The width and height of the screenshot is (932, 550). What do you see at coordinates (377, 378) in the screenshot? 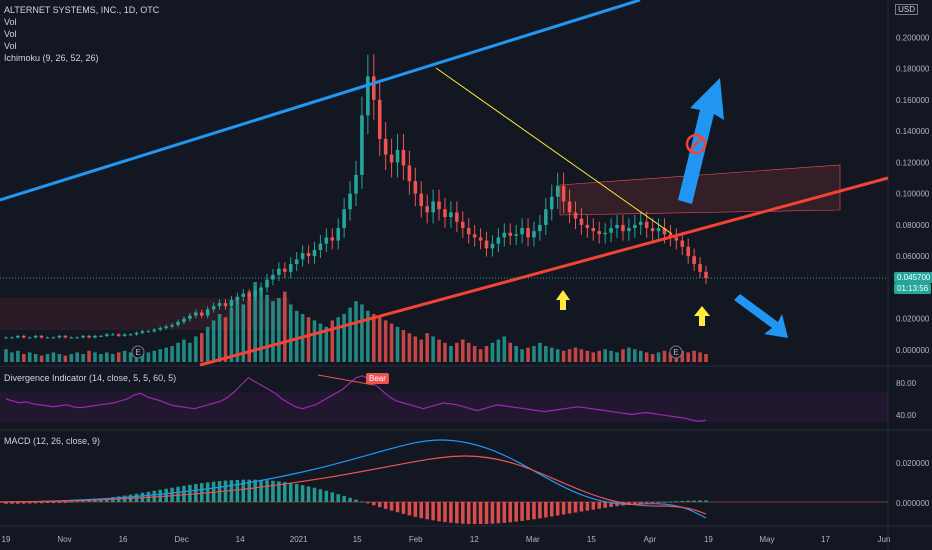
I see `bear-label: Bear` at bounding box center [377, 378].